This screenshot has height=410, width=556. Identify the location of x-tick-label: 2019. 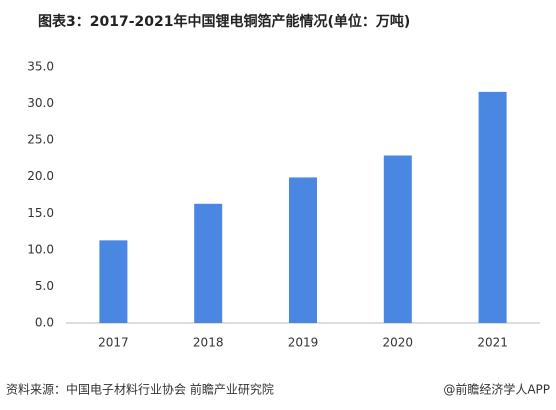
(303, 343).